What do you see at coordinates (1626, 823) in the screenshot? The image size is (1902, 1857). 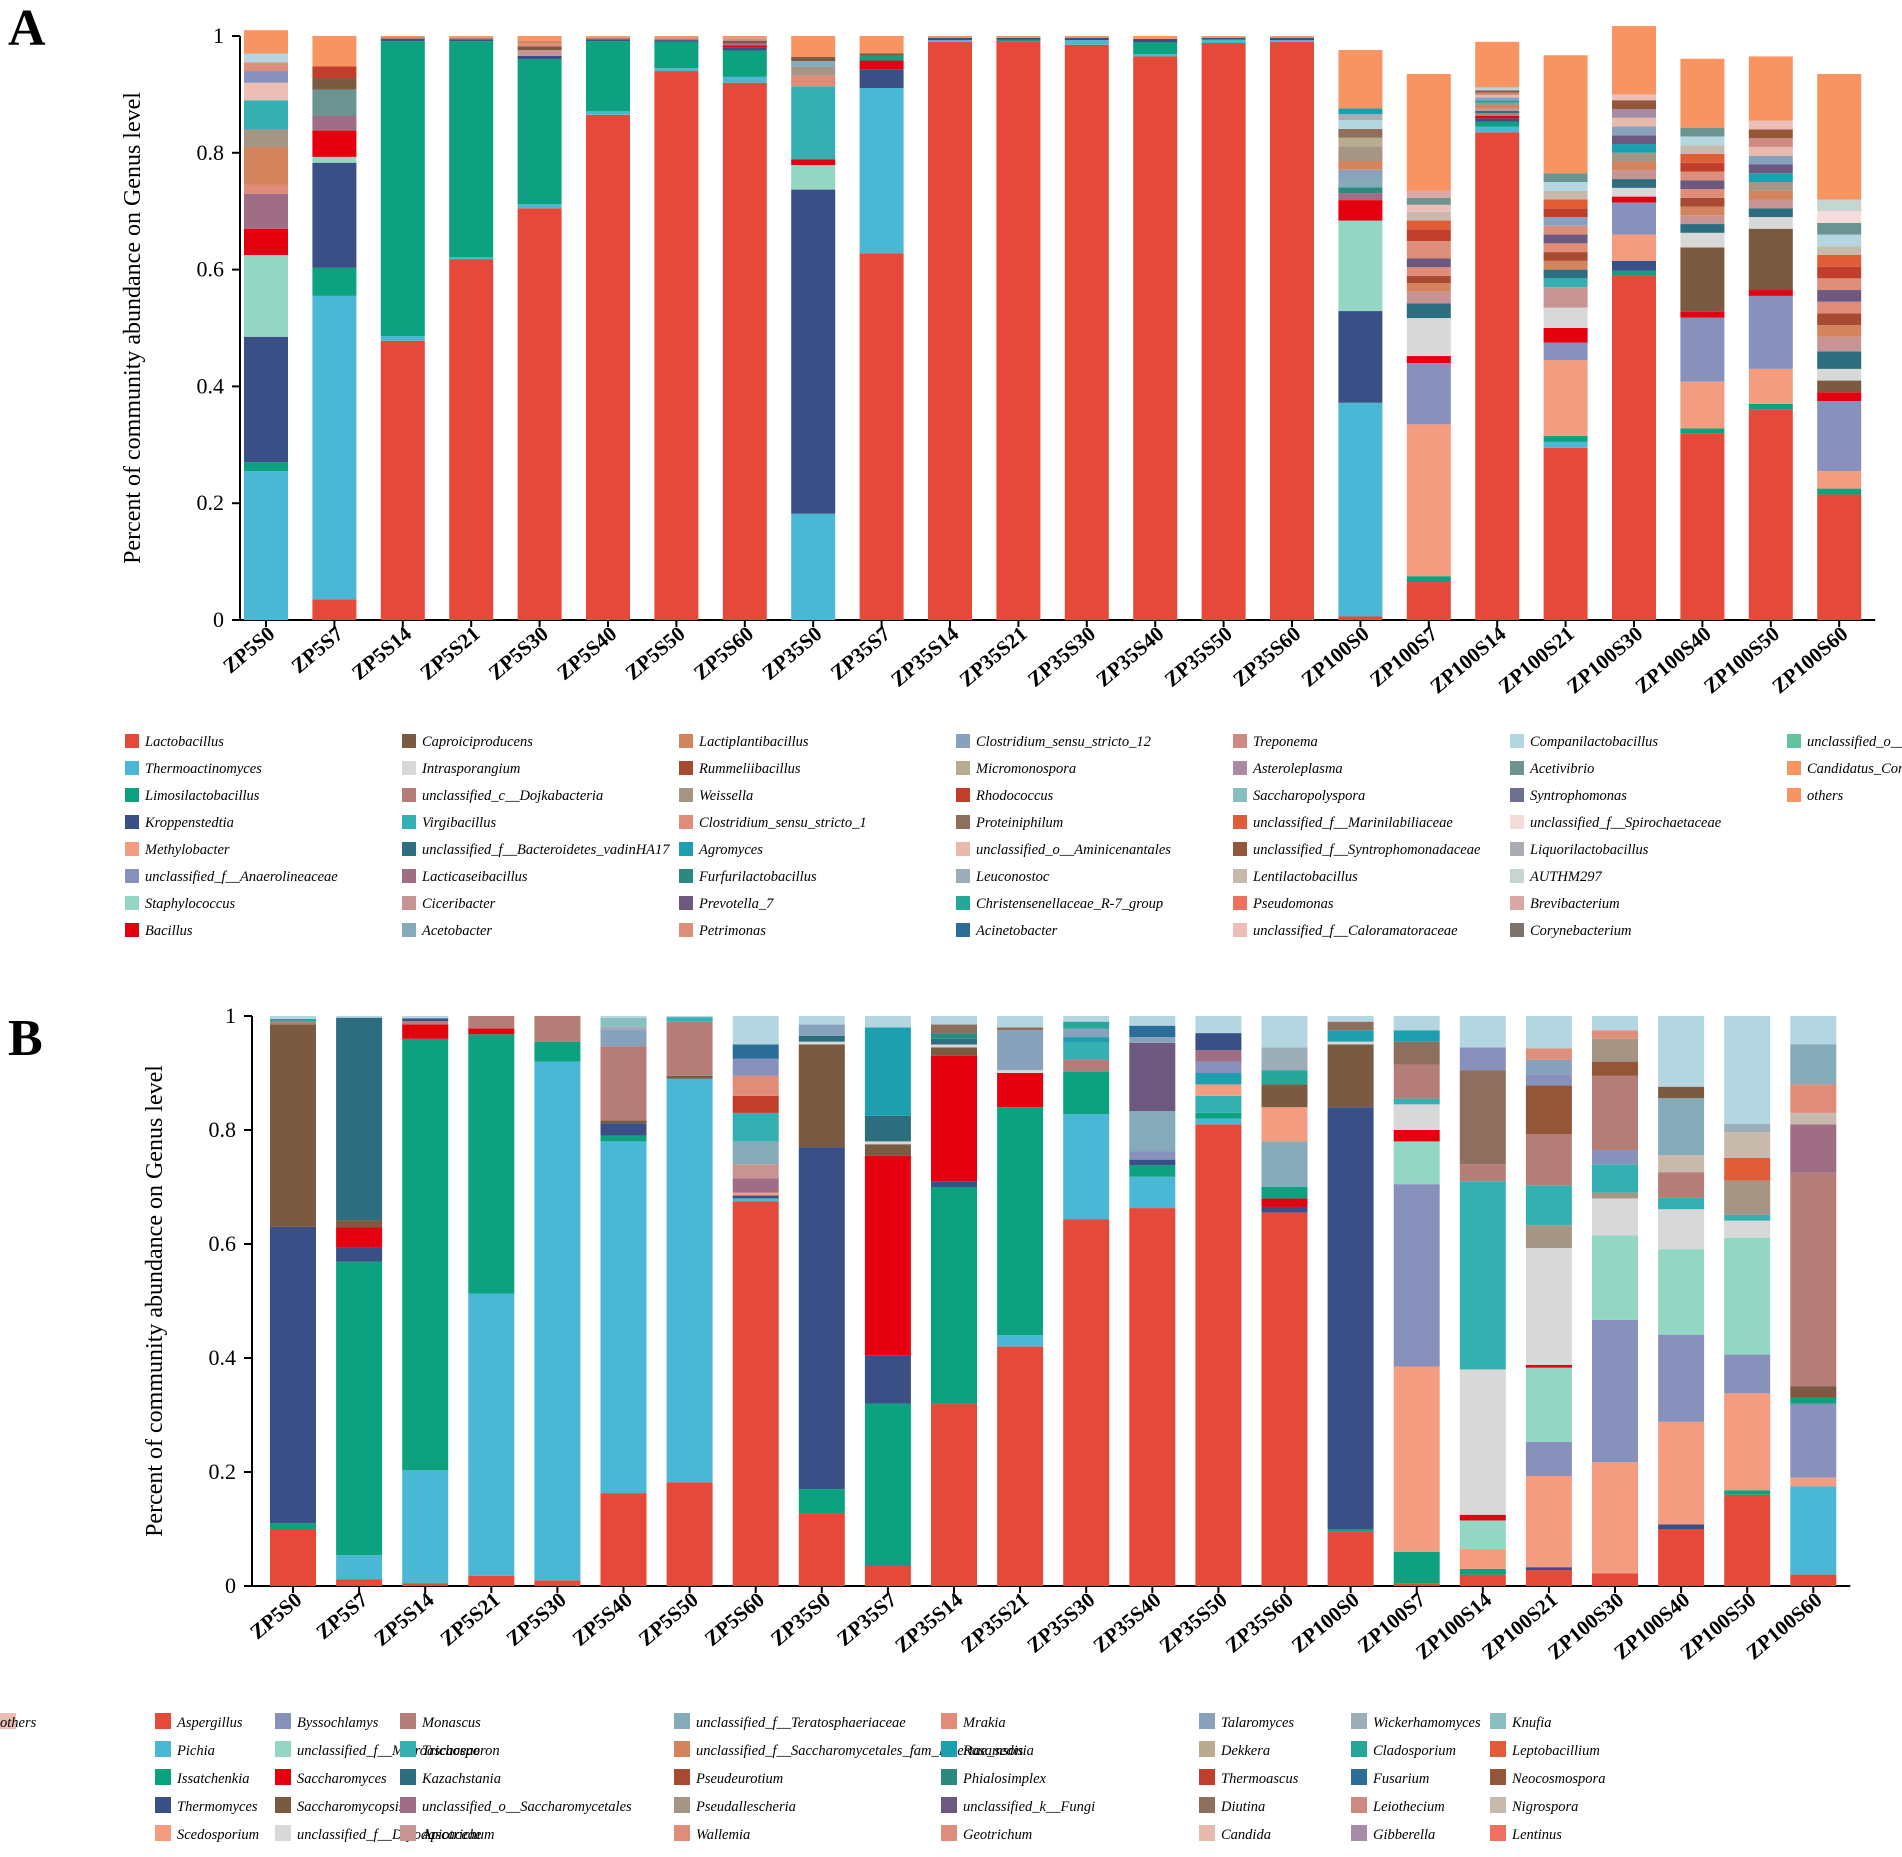 I see `legend-label: unclassified_f__Spirochaetaceae` at bounding box center [1626, 823].